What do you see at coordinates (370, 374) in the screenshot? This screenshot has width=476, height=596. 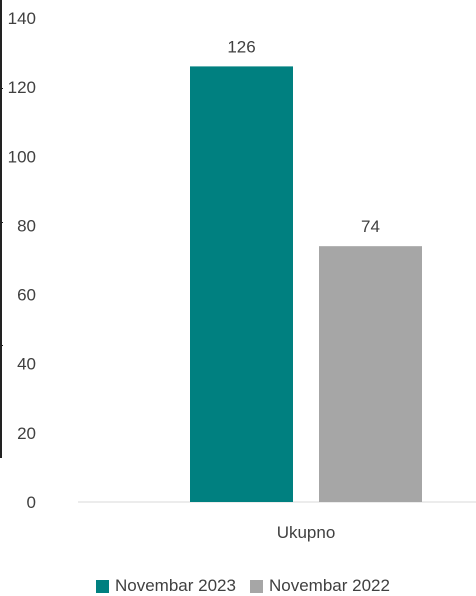 I see `bar` at bounding box center [370, 374].